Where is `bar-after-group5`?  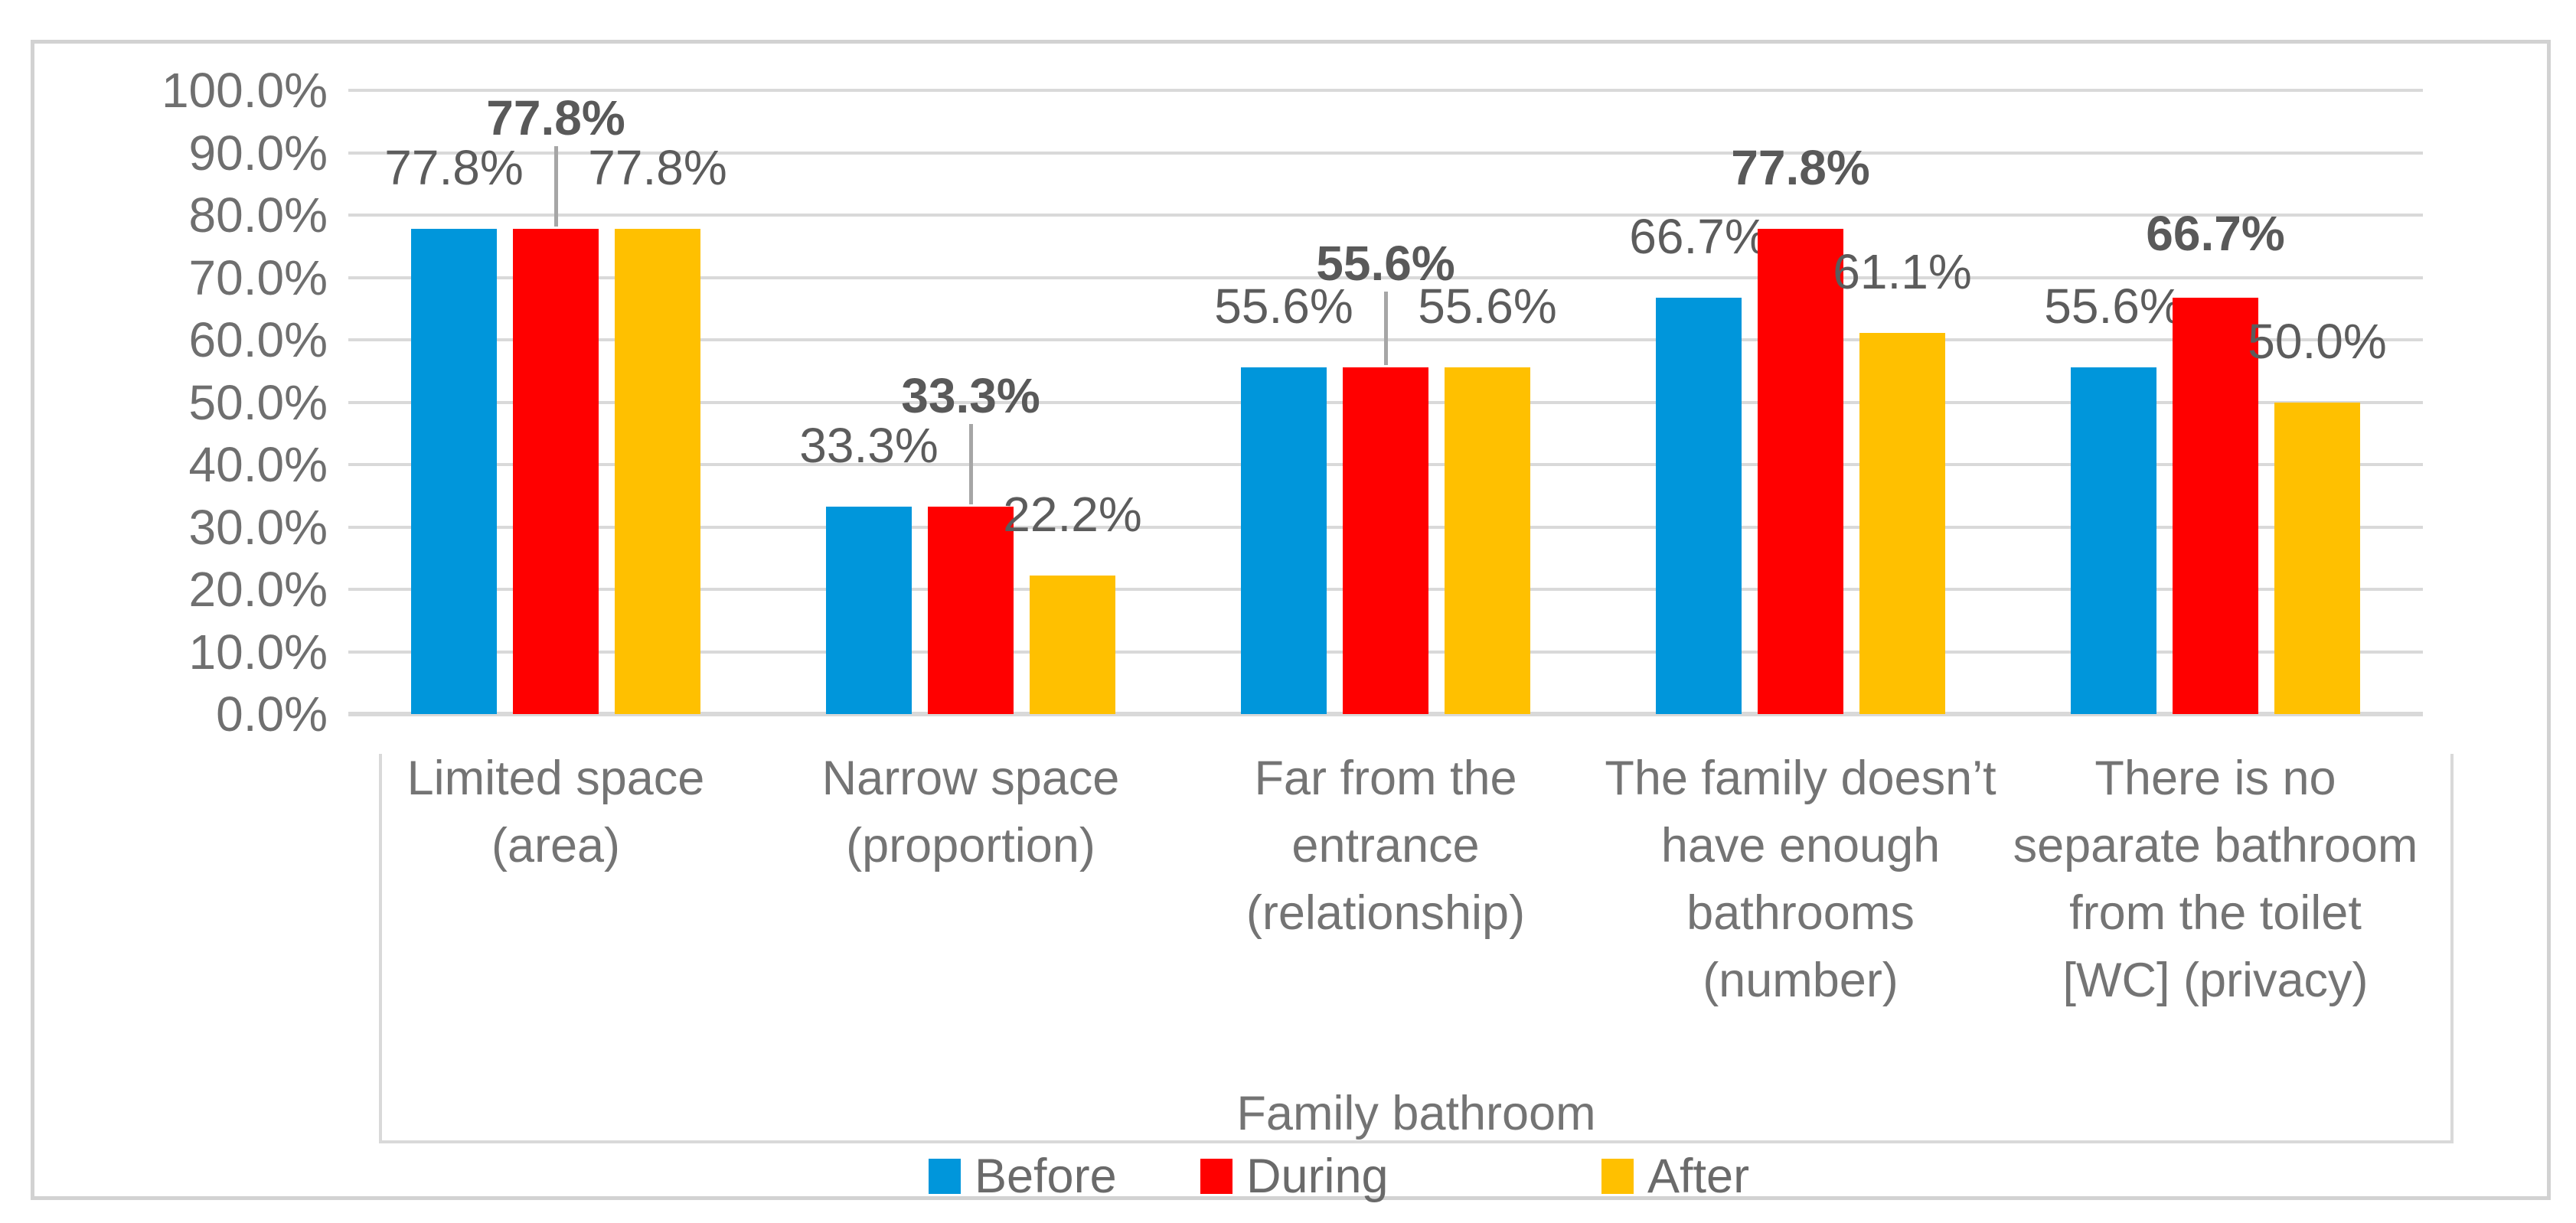 bar-after-group5 is located at coordinates (2317, 558).